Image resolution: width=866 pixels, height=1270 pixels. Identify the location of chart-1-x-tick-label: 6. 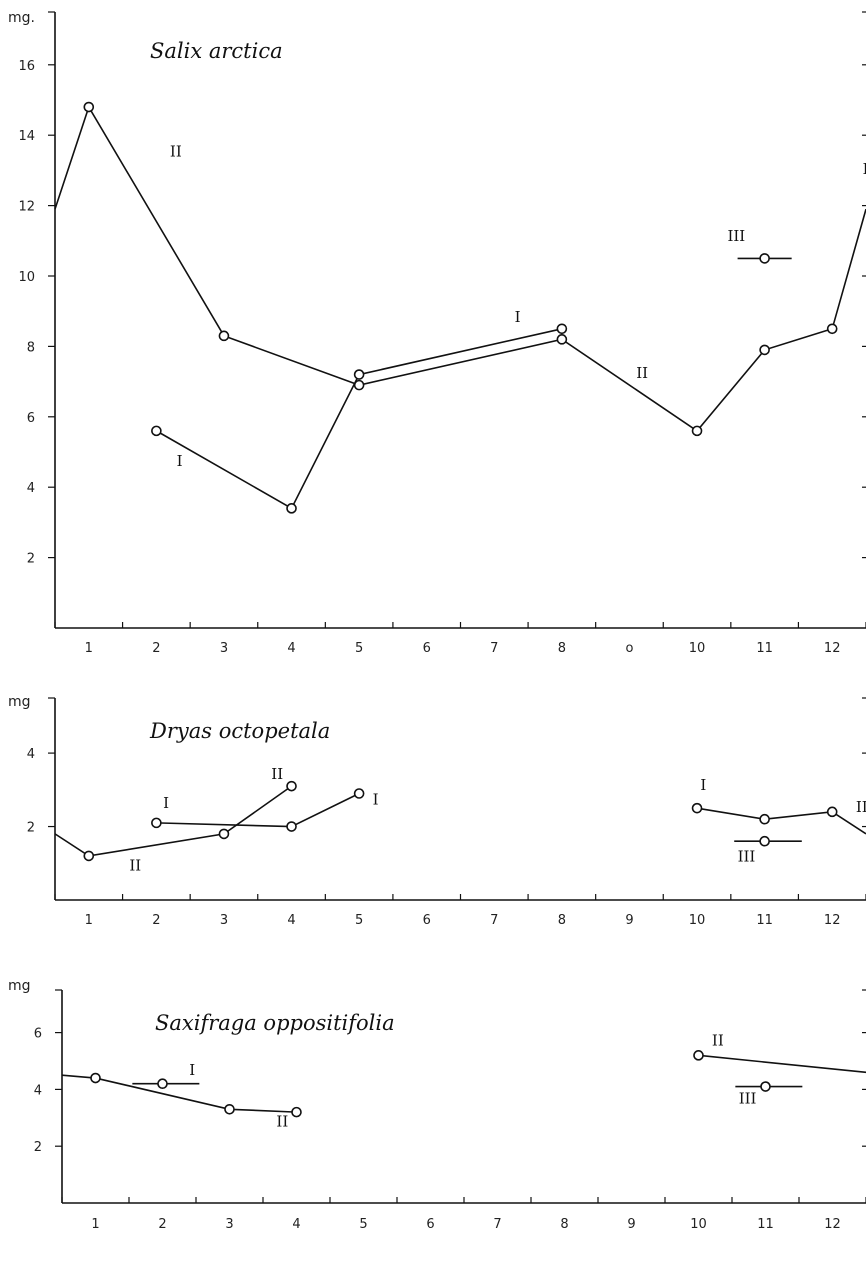
(427, 648).